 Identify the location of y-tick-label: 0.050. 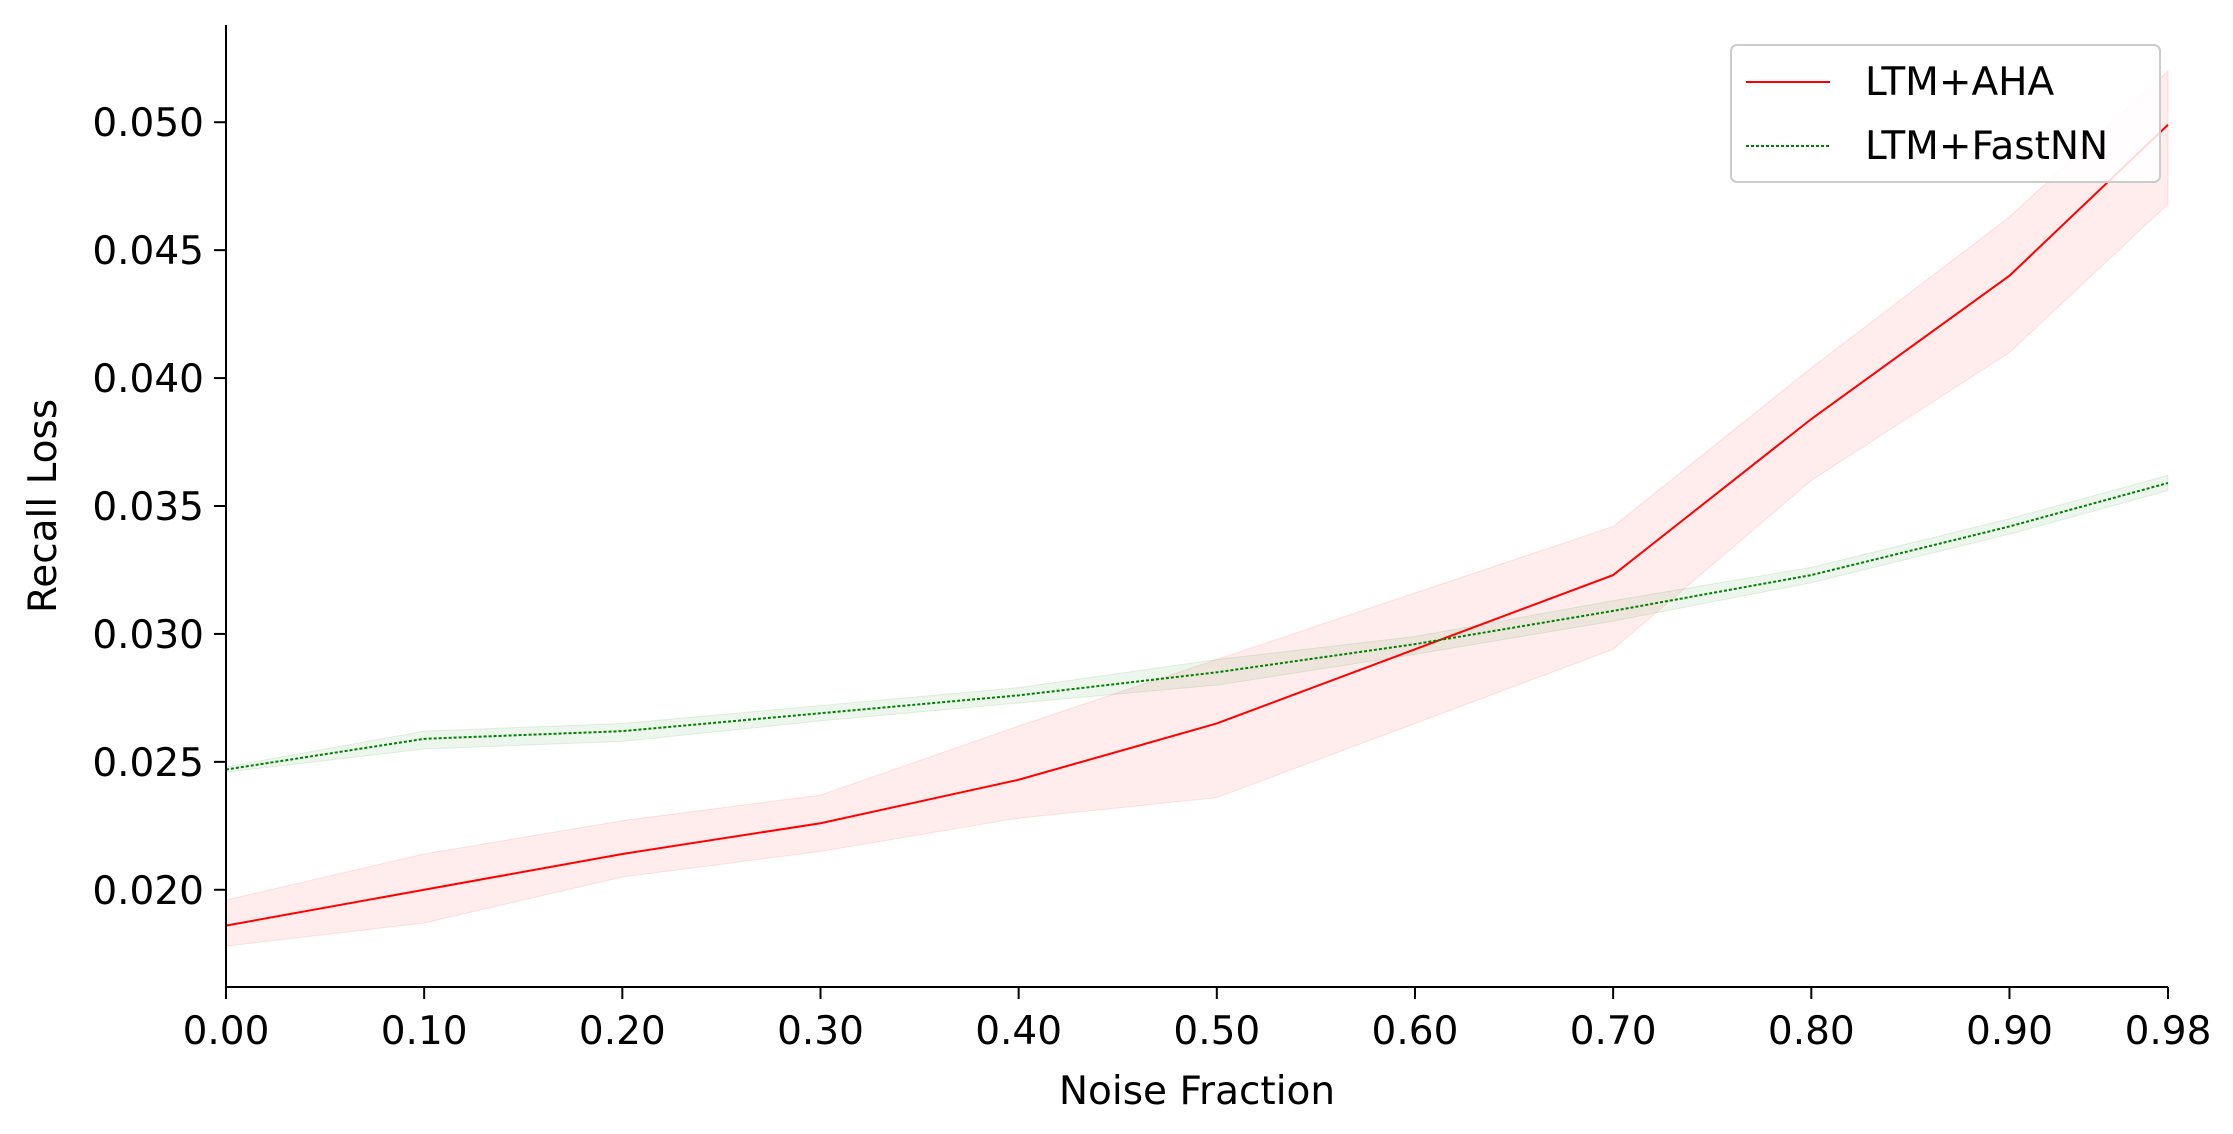
(148, 123).